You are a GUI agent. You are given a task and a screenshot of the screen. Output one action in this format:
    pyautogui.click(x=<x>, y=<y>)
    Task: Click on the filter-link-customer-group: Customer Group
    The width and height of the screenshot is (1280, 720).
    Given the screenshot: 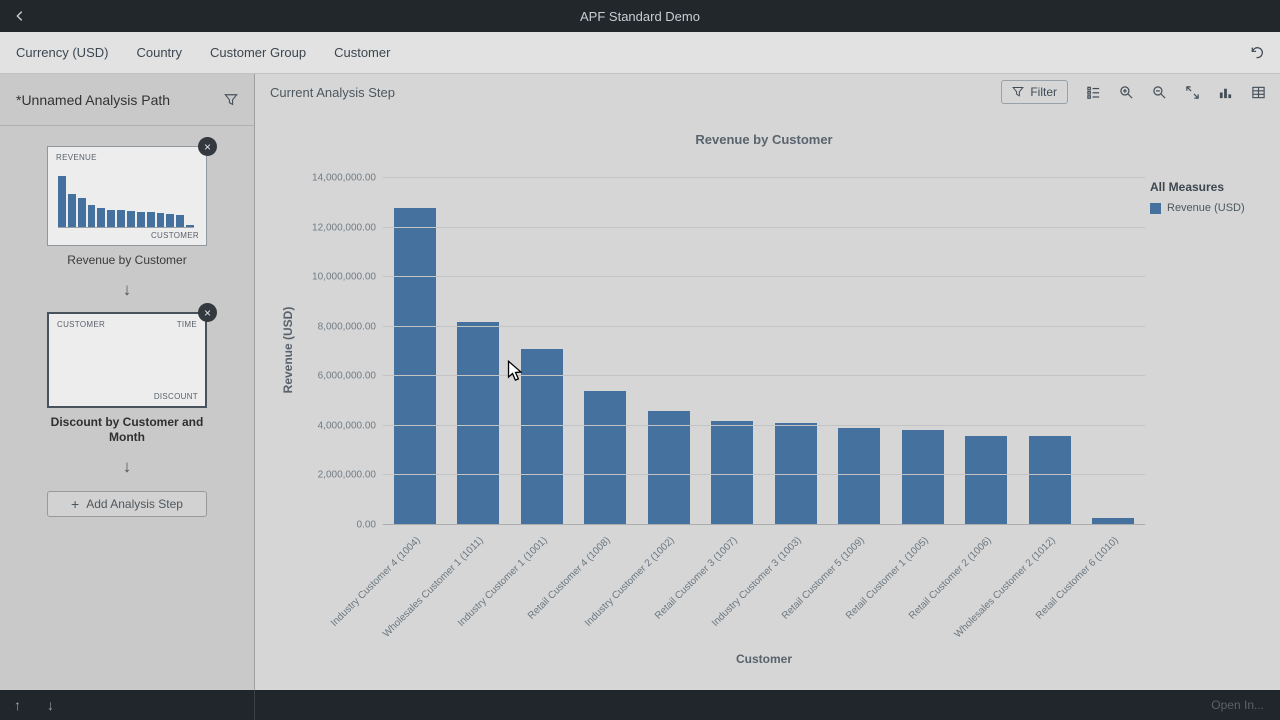 What is the action you would take?
    pyautogui.click(x=258, y=52)
    